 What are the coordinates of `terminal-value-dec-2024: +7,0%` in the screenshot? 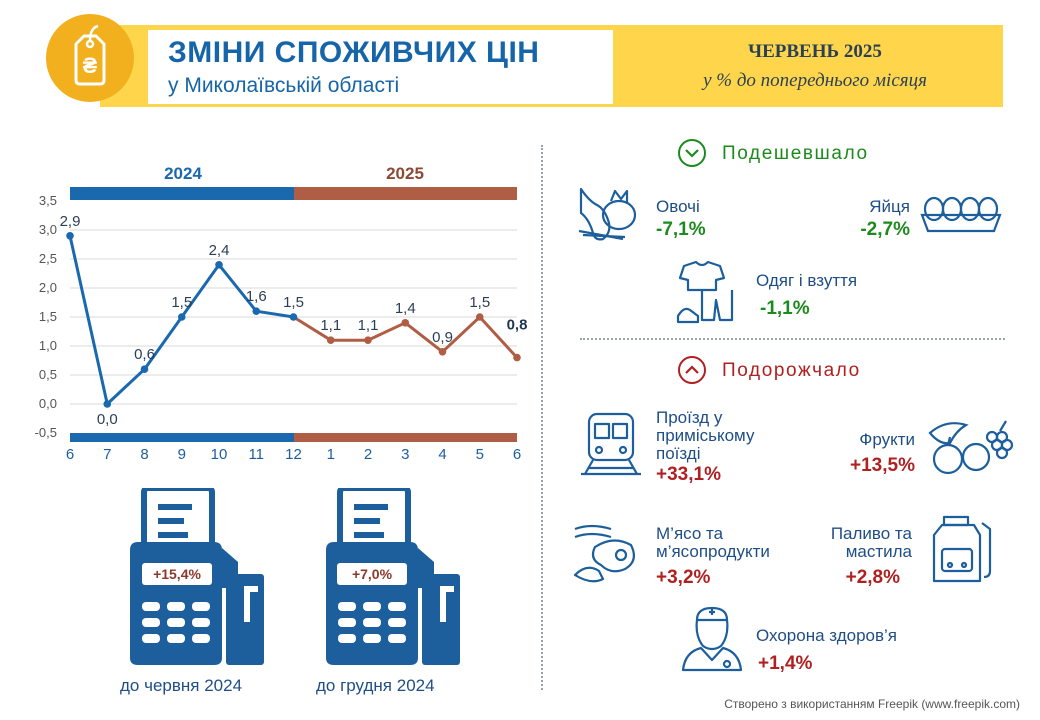 It's located at (372, 574).